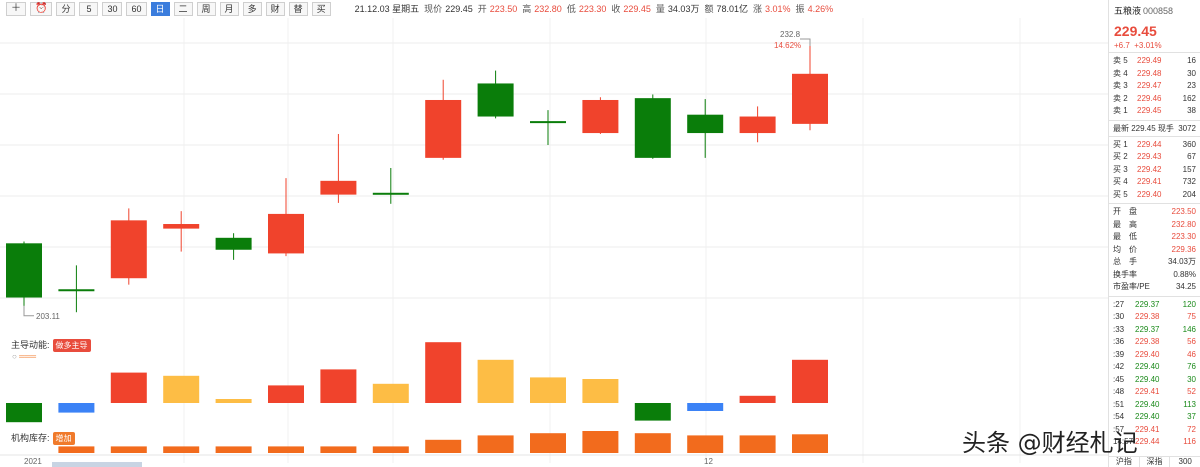  I want to click on period-button-7: 二, so click(183, 8).